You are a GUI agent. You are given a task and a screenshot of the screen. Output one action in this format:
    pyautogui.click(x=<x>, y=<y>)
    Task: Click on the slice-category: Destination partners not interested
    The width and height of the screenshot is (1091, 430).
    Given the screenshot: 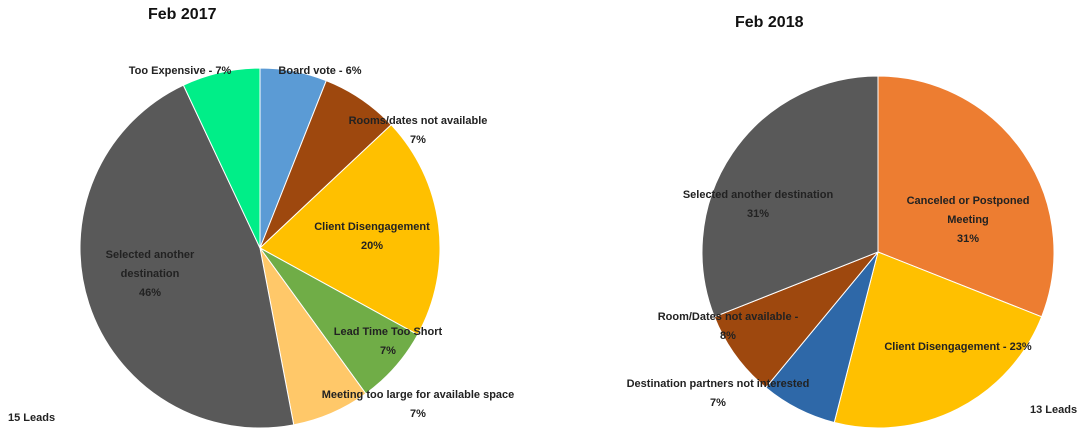 What is the action you would take?
    pyautogui.click(x=718, y=384)
    